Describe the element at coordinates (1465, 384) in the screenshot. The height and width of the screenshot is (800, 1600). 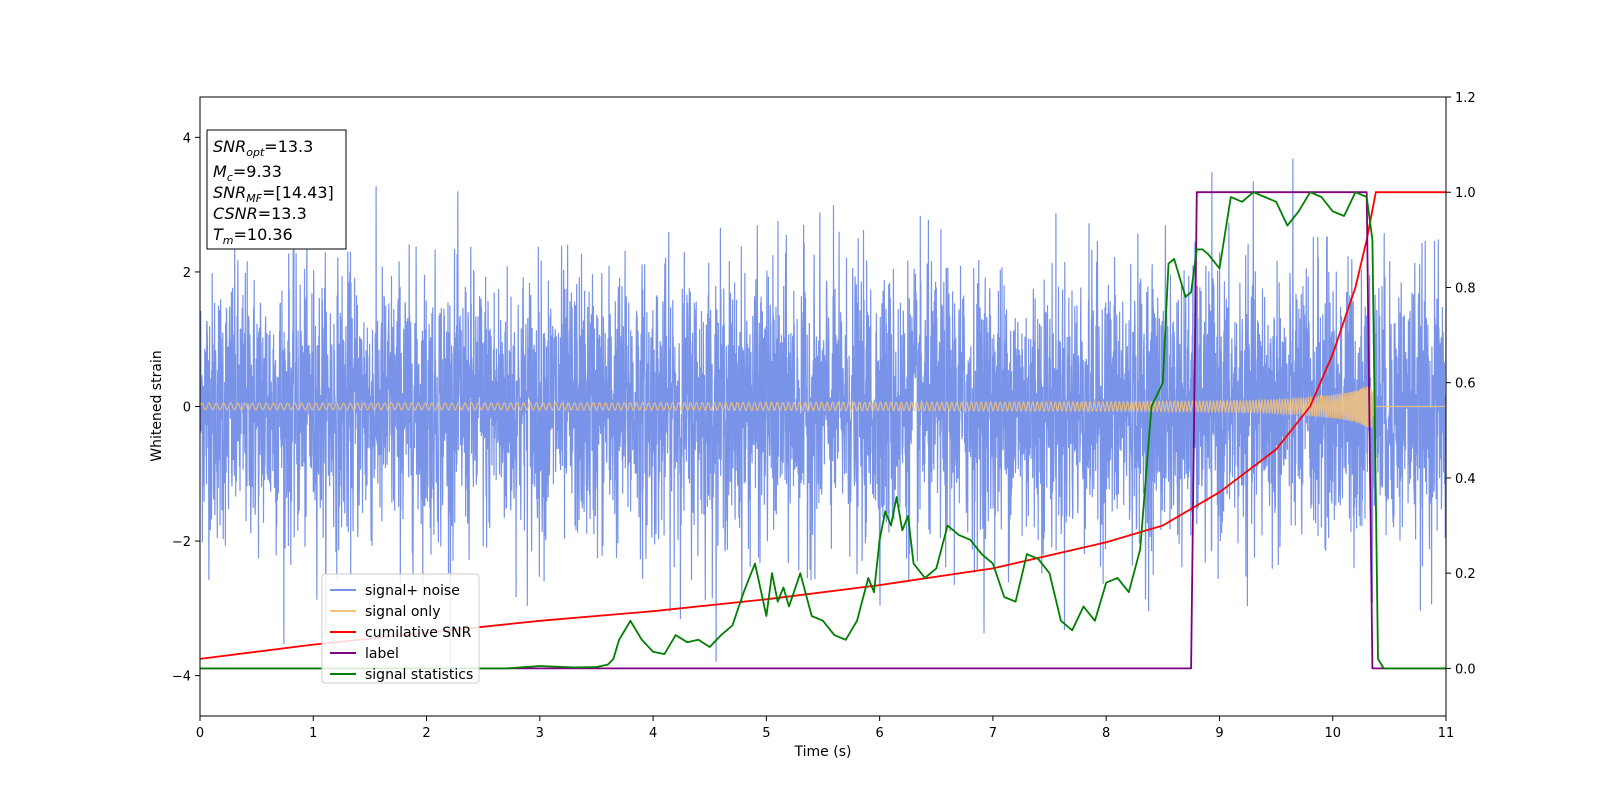
I see `y2-tick-label: 0.6` at that location.